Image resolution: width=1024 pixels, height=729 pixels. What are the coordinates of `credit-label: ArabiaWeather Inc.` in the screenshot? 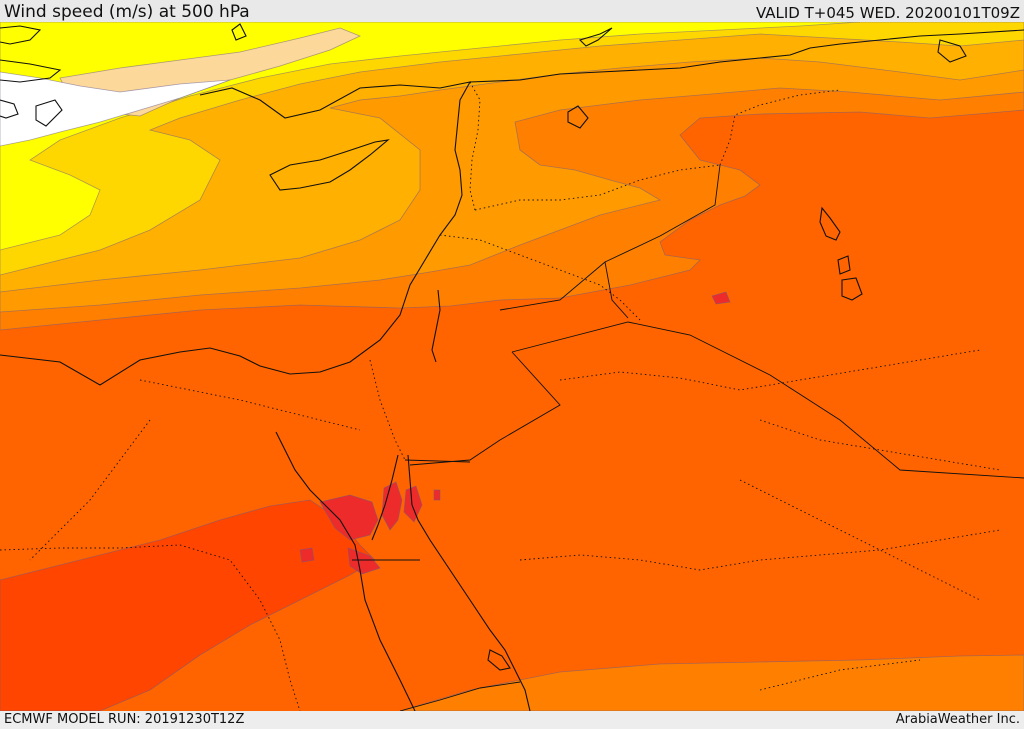 It's located at (957, 719).